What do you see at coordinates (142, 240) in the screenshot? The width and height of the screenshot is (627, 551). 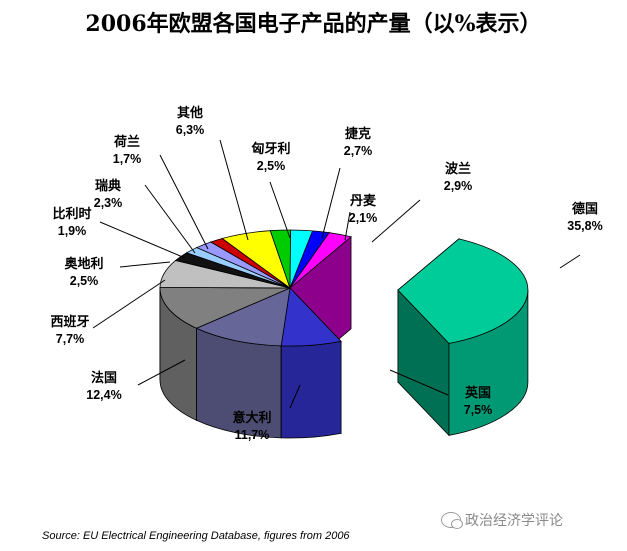 I see `leader-比利时` at bounding box center [142, 240].